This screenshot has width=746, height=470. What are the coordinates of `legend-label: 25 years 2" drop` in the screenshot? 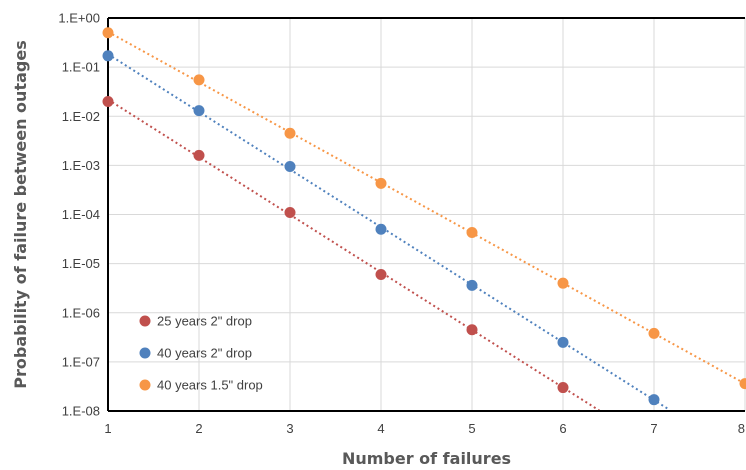 It's located at (204, 321).